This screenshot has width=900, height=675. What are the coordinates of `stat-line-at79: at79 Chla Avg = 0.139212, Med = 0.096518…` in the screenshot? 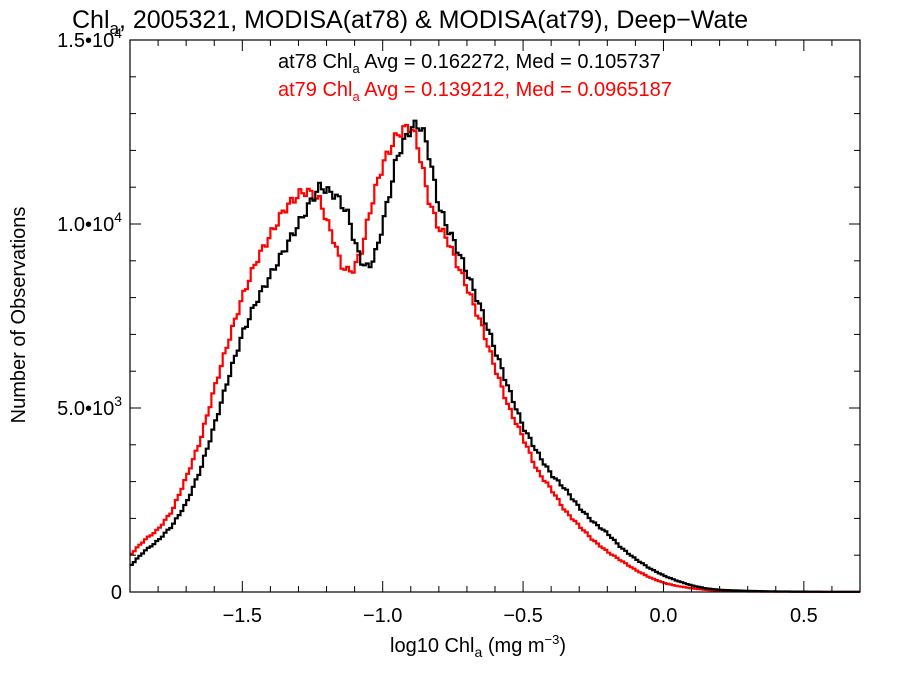 It's located at (475, 91).